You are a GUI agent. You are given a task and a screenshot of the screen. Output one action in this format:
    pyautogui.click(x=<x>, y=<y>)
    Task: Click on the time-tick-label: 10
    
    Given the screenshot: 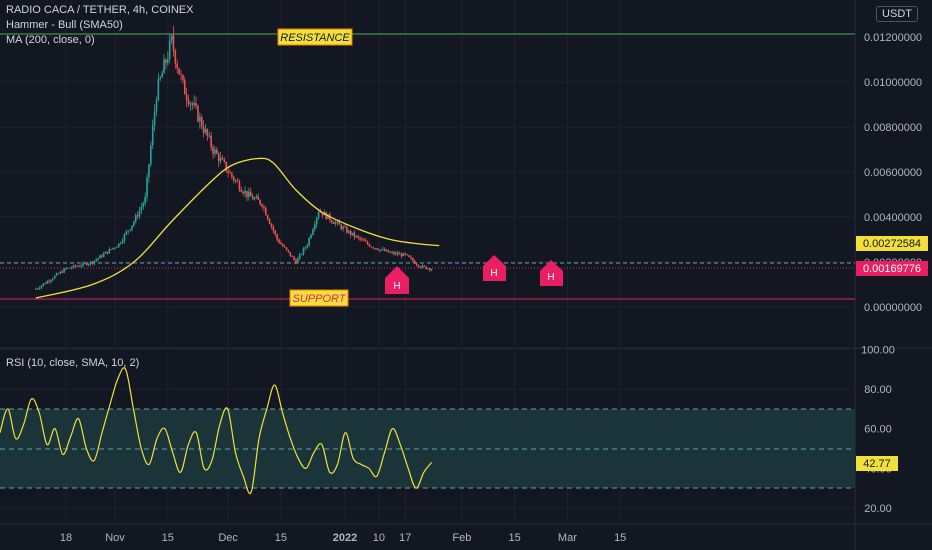 What is the action you would take?
    pyautogui.click(x=379, y=538)
    